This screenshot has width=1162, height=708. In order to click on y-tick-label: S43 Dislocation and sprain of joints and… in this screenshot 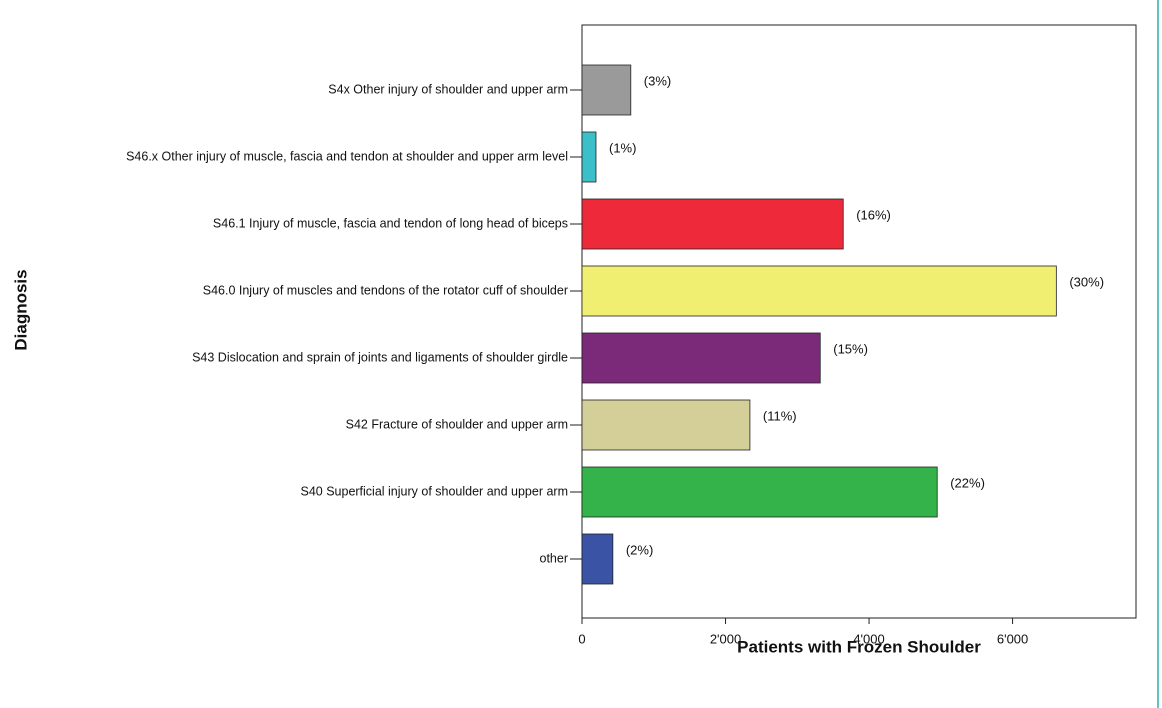, I will do `click(380, 357)`.